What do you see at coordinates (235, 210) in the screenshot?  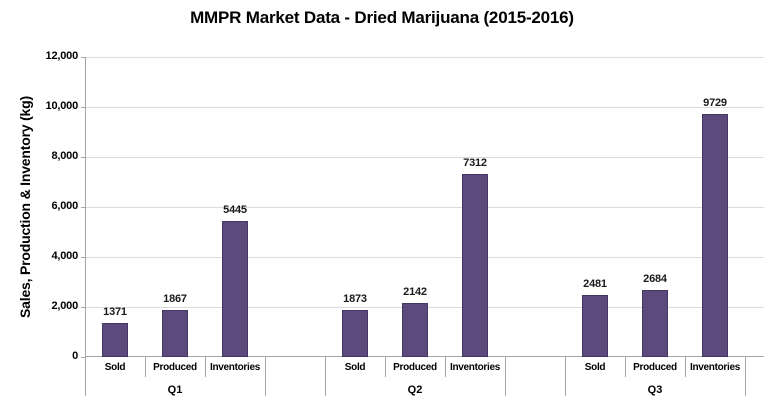 I see `bar-value-label: 5445` at bounding box center [235, 210].